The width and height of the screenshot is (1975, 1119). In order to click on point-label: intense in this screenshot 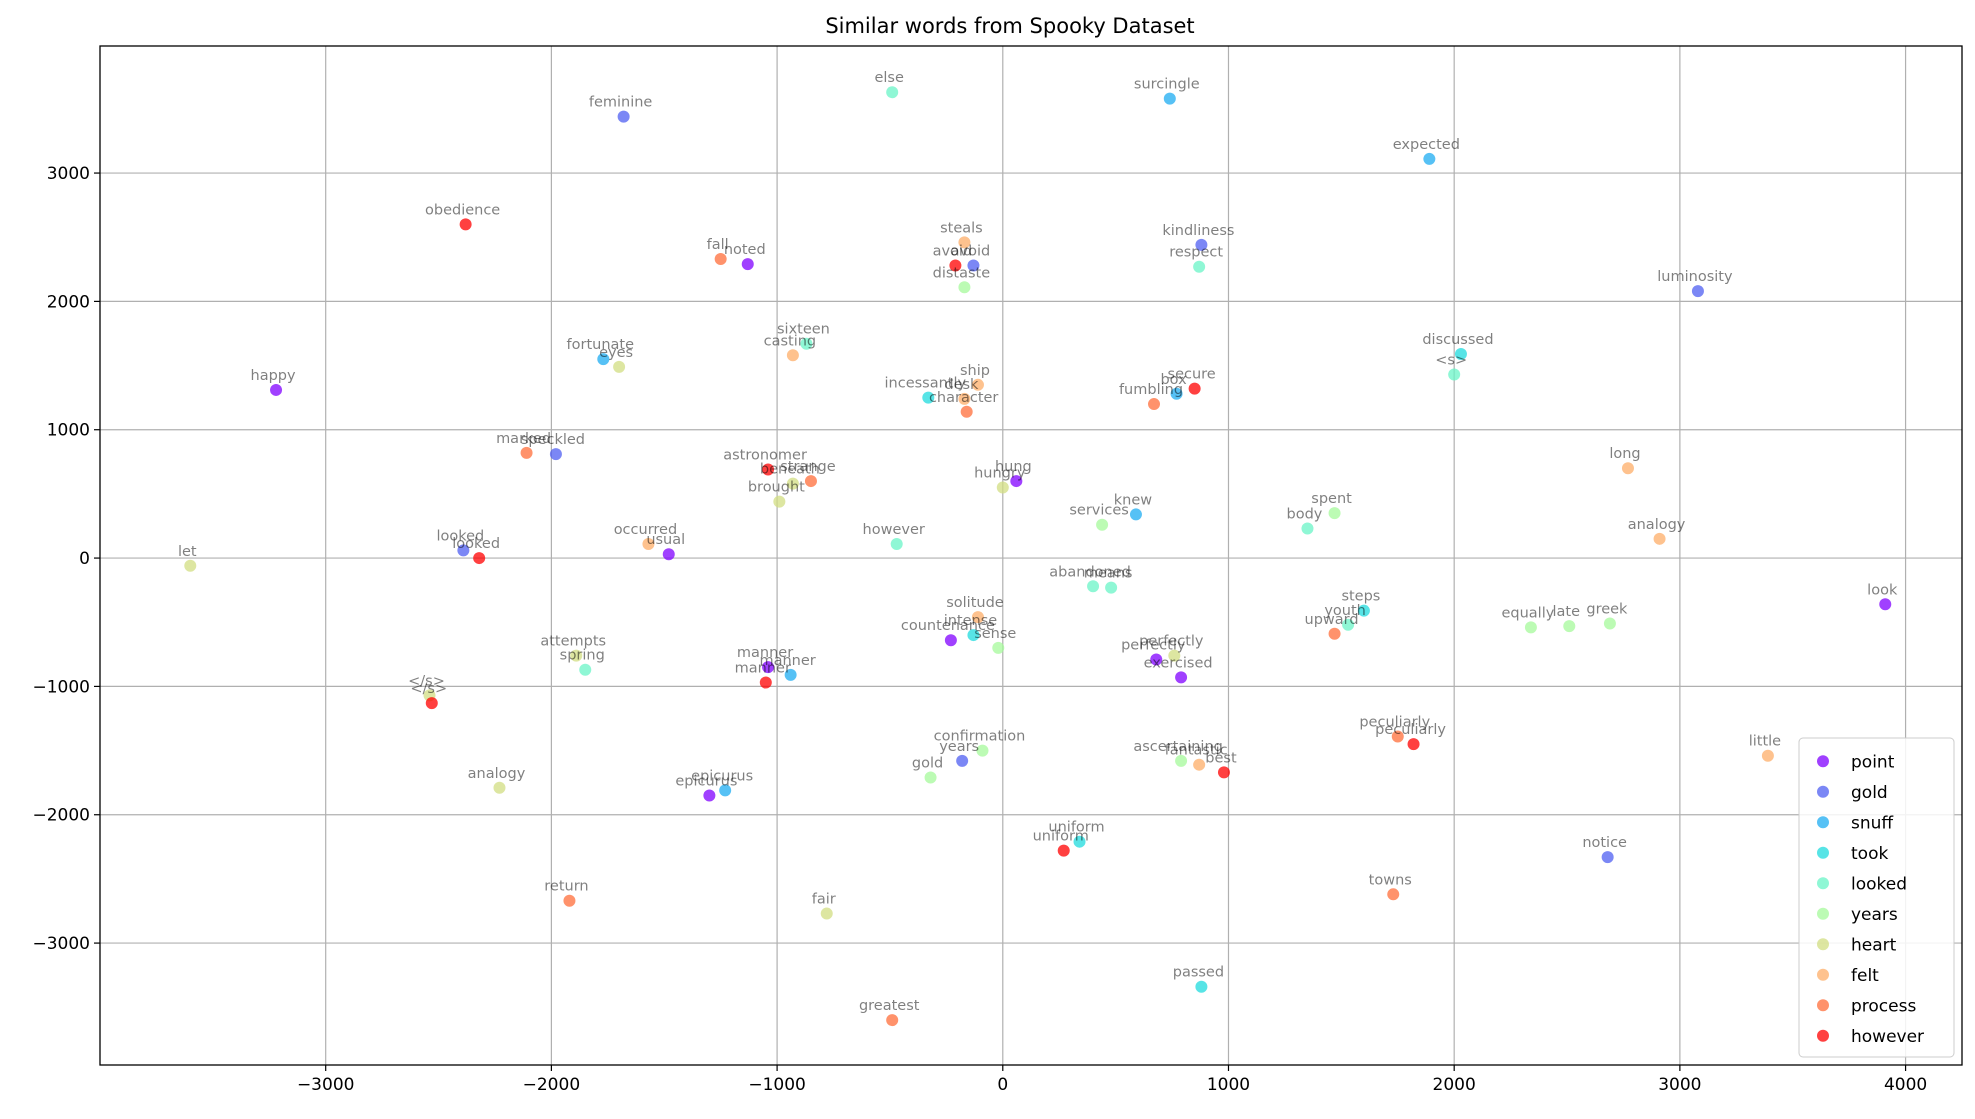, I will do `click(971, 621)`.